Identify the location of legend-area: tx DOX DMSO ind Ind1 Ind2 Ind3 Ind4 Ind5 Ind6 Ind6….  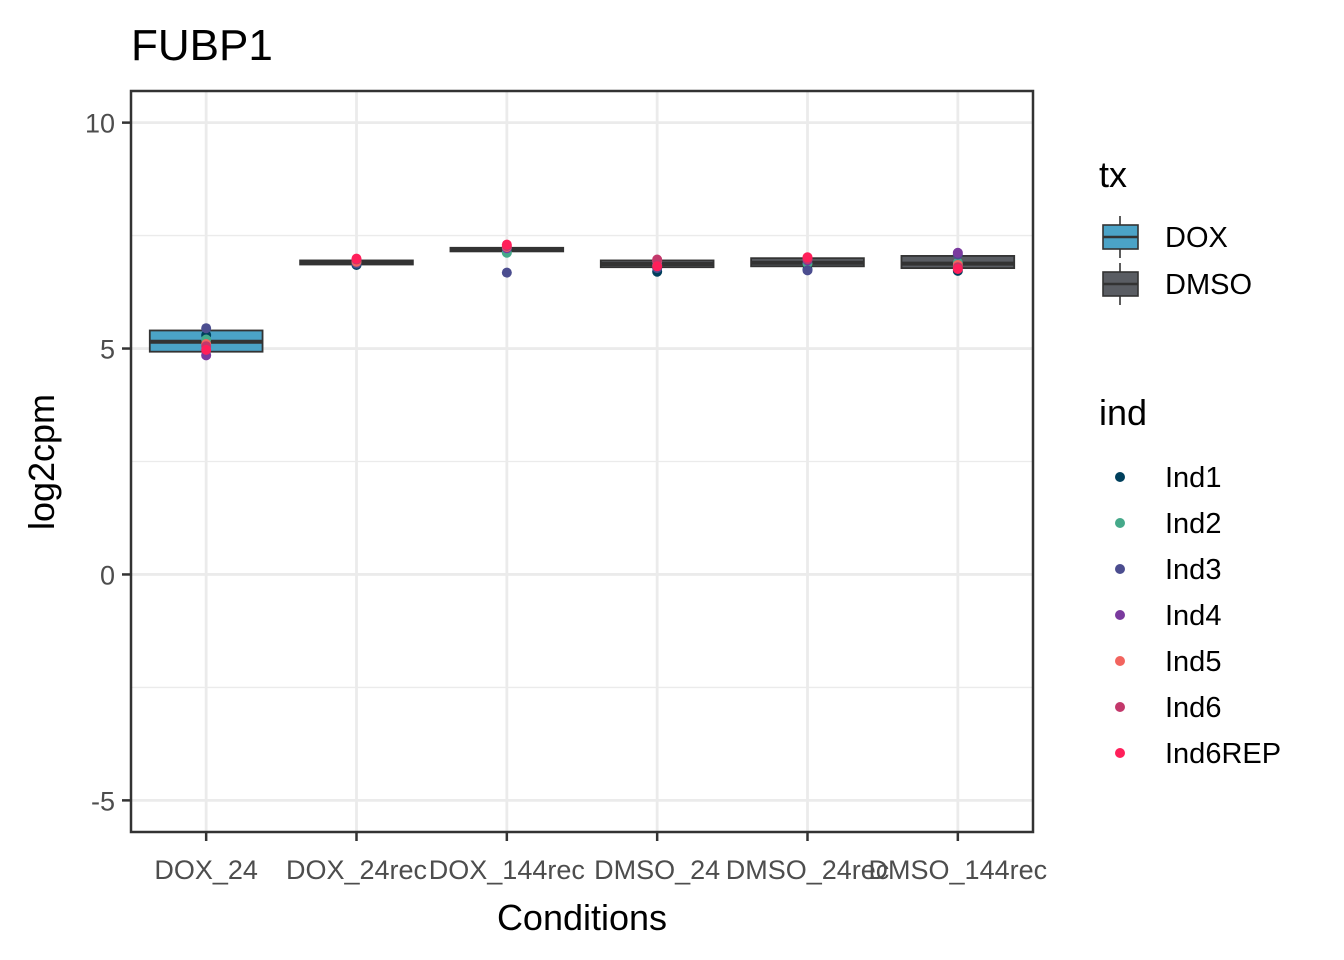
(1190, 462).